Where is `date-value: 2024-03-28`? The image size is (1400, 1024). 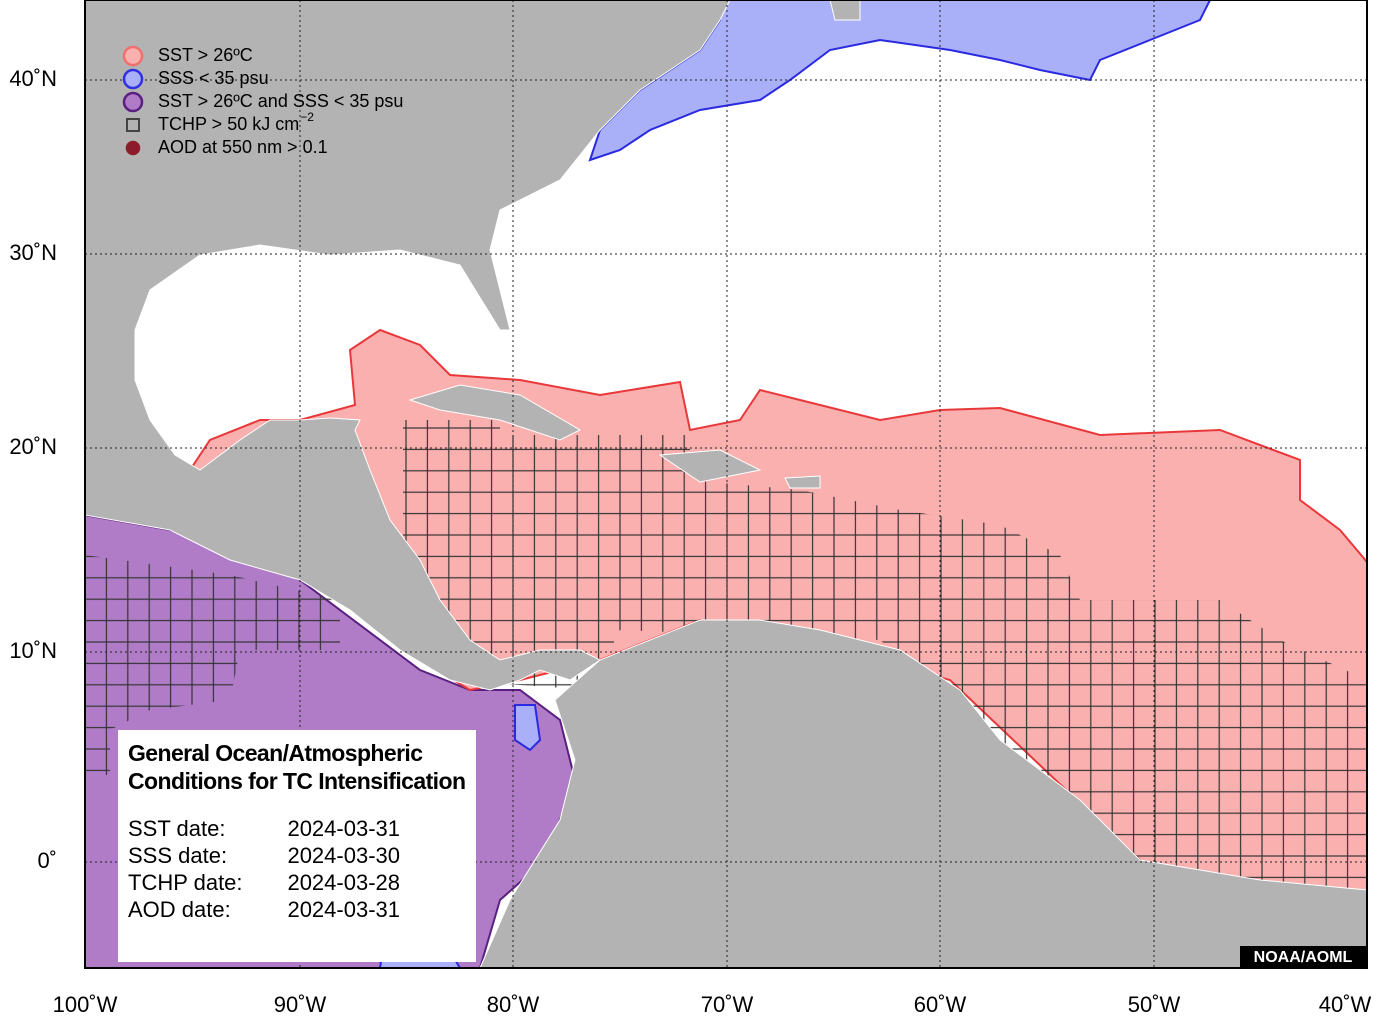
date-value: 2024-03-28 is located at coordinates (343, 882).